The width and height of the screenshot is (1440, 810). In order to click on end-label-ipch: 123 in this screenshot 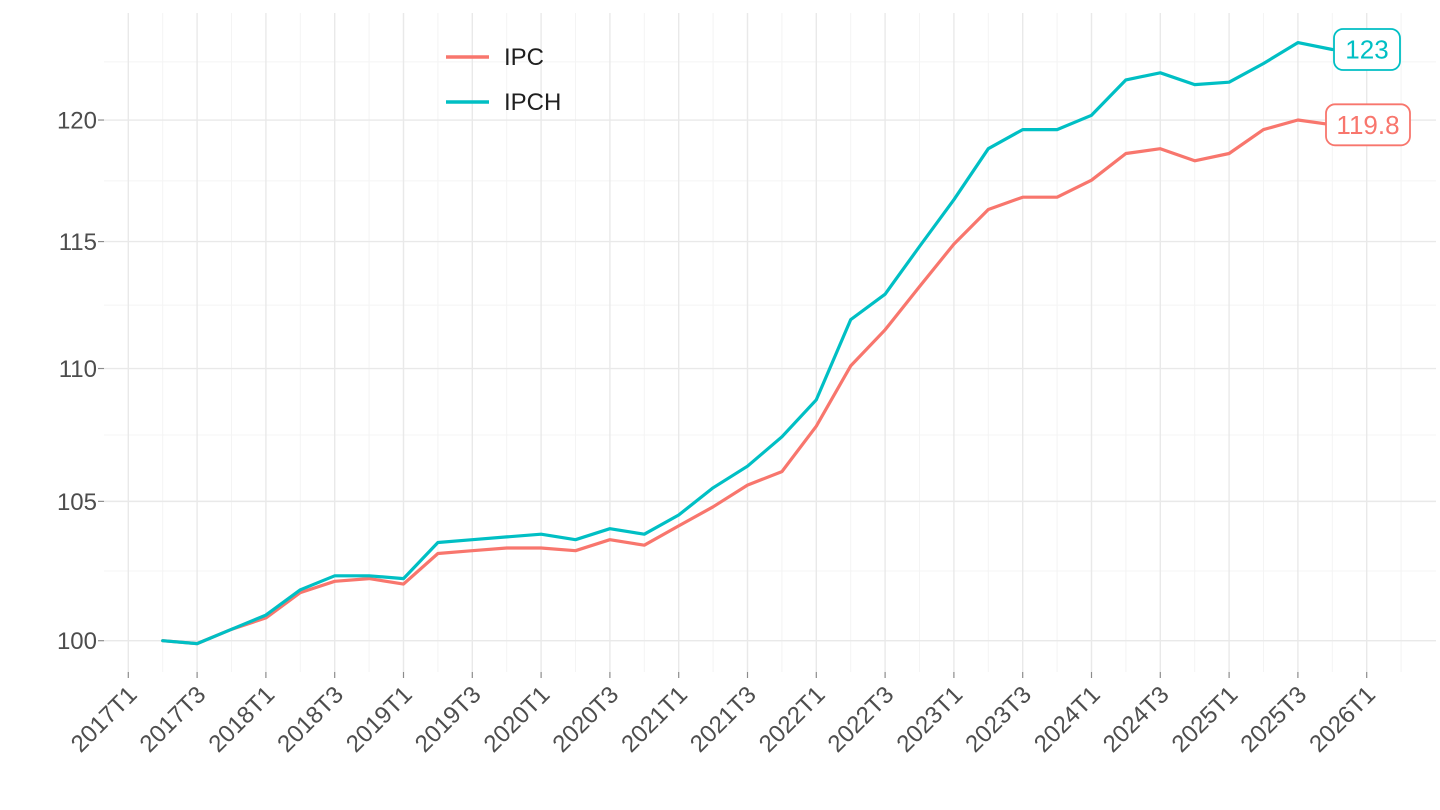, I will do `click(1366, 49)`.